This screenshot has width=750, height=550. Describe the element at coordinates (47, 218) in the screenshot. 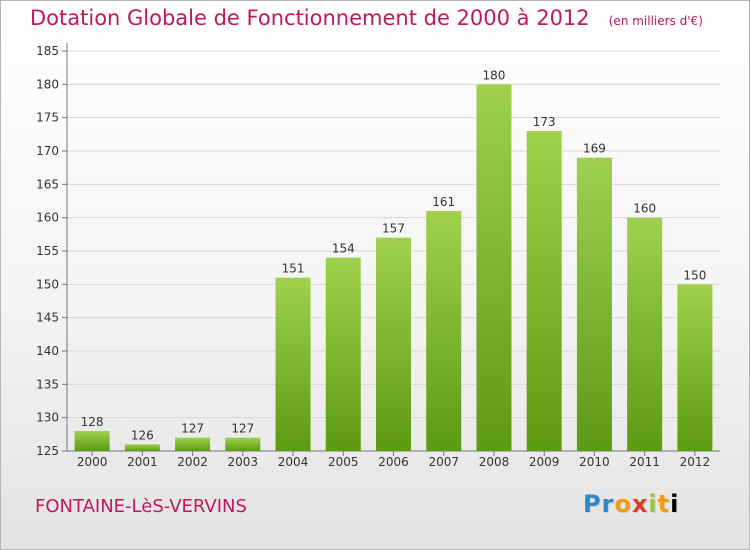

I see `y-tick-label: 160` at that location.